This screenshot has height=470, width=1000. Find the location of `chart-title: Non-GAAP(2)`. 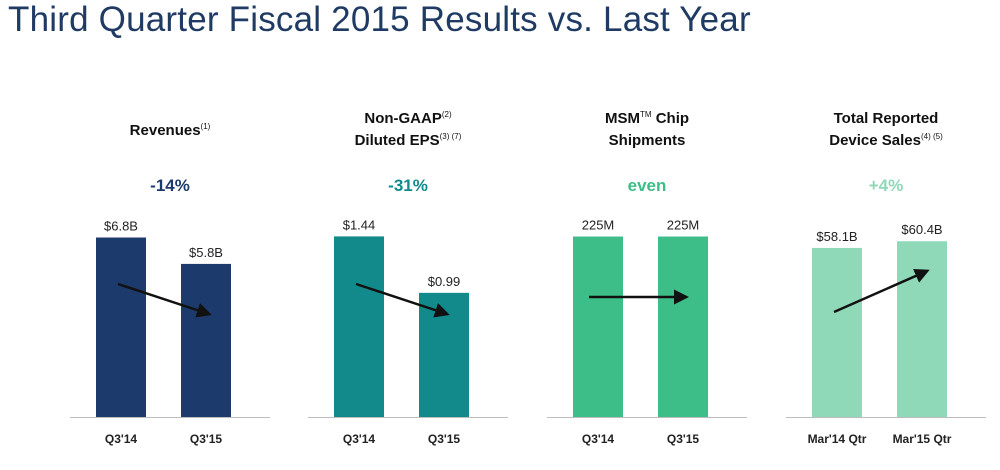

chart-title: Non-GAAP(2) is located at coordinates (408, 118).